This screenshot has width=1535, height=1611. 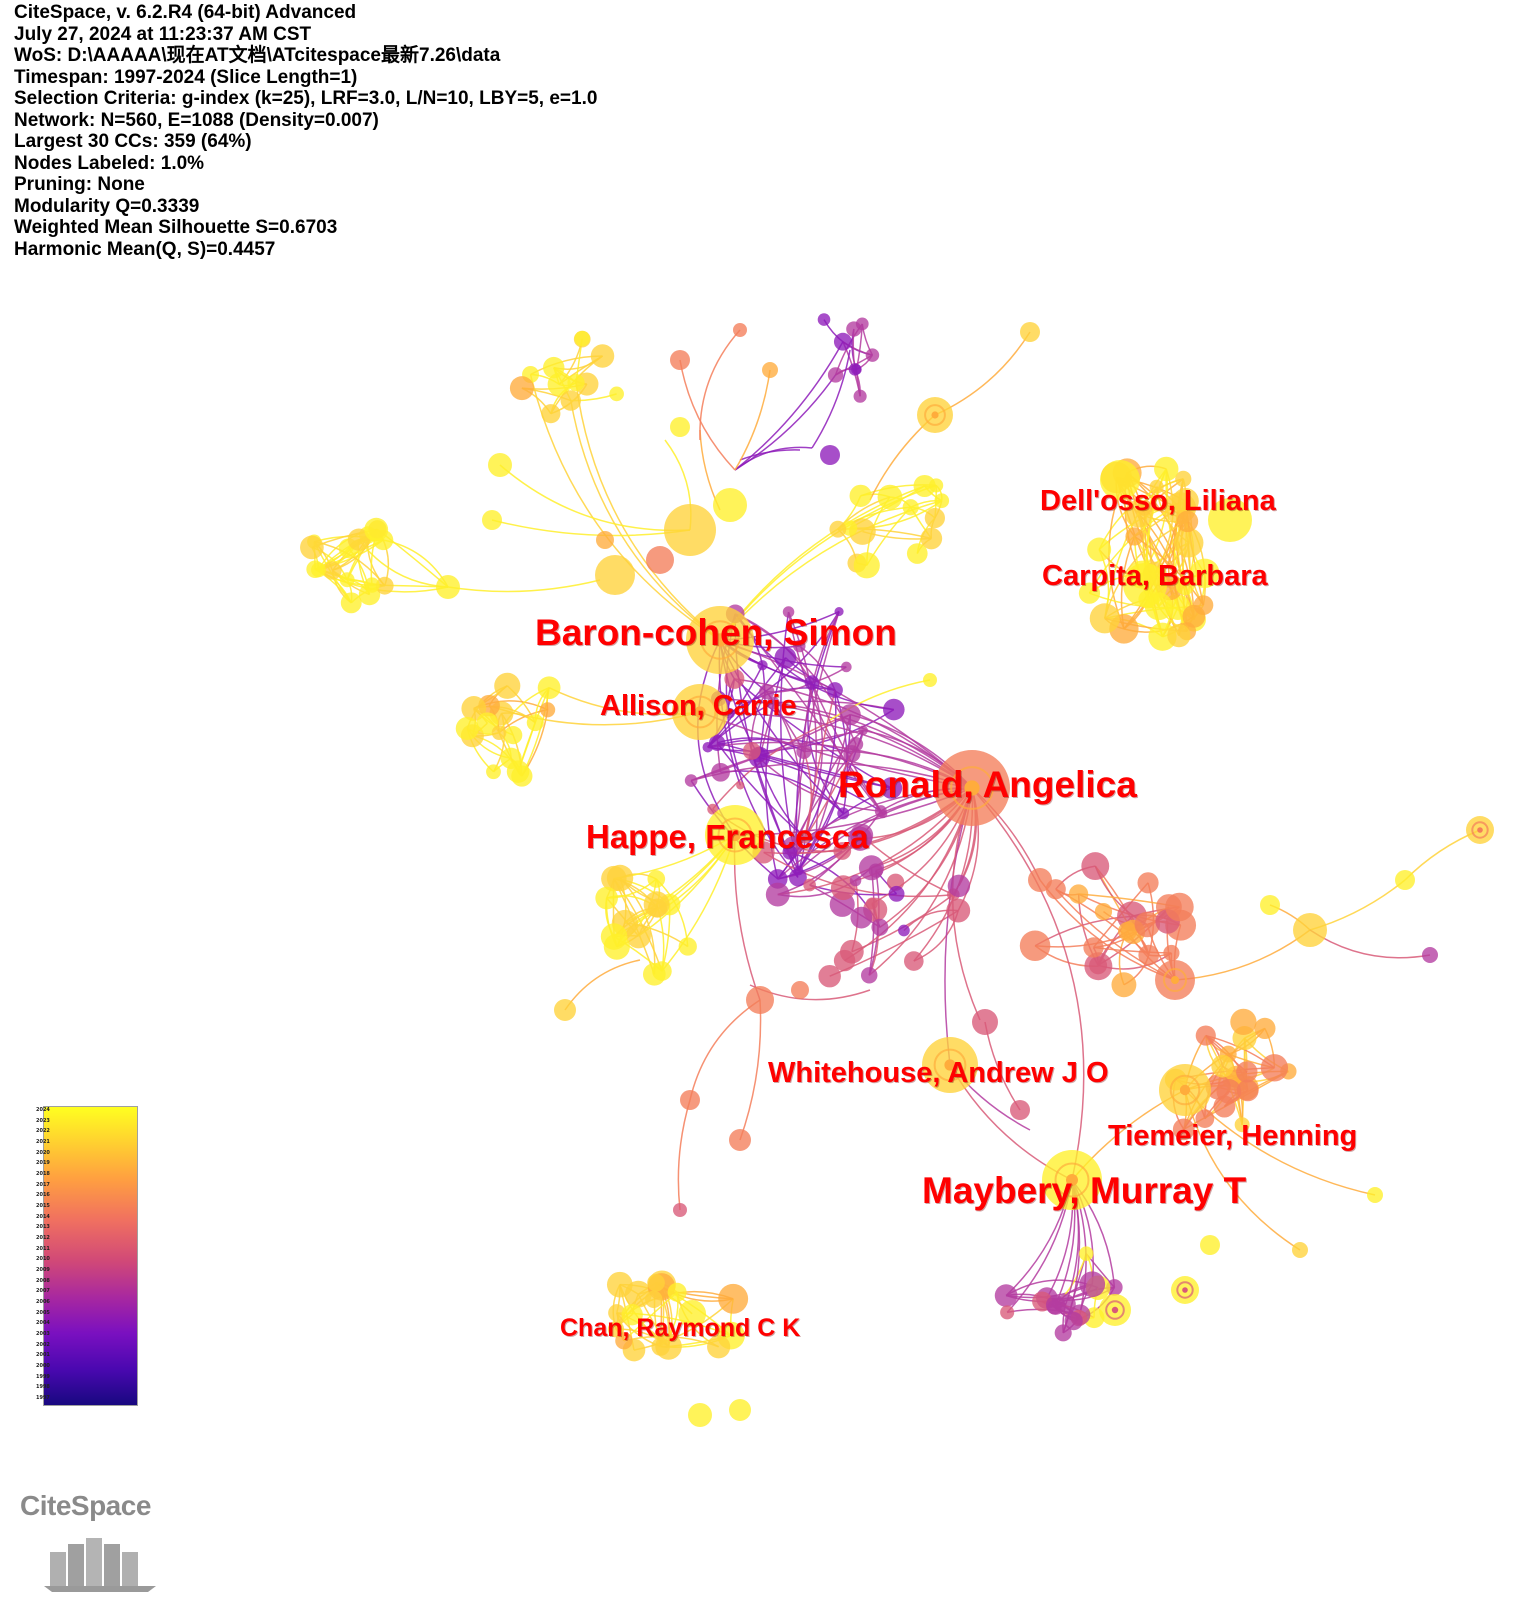 I want to click on label-ronald: Ronald, Angelica, so click(x=987, y=784).